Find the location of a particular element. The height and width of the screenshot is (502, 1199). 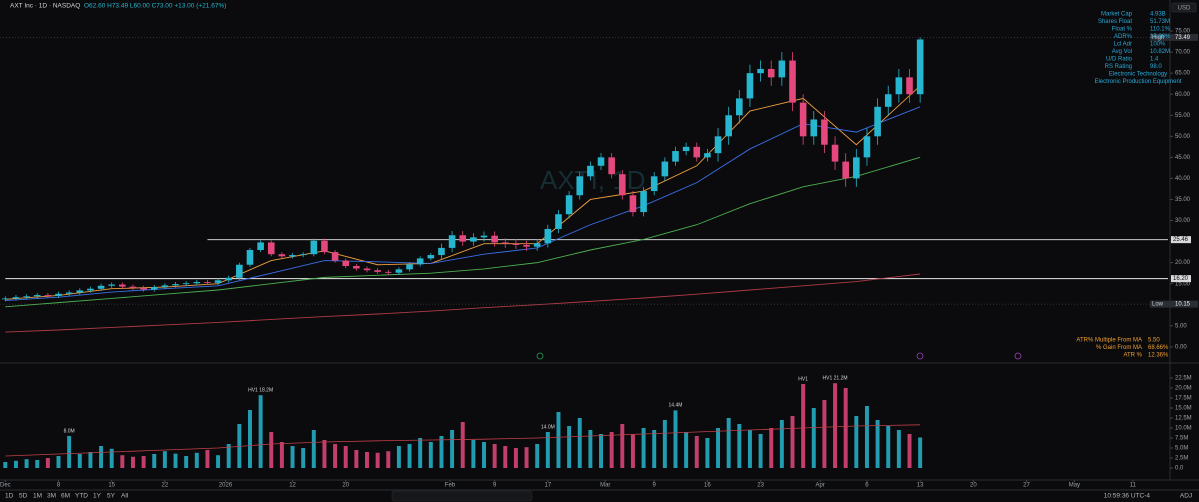

x-tick-label: 6 is located at coordinates (867, 486).